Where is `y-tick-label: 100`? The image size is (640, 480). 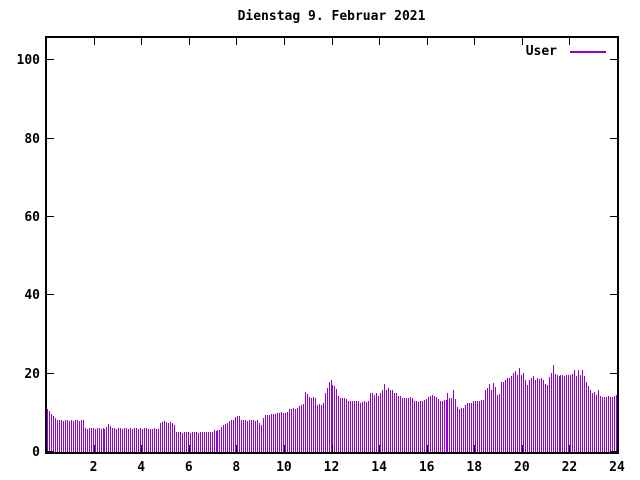
y-tick-label: 100 is located at coordinates (28, 61).